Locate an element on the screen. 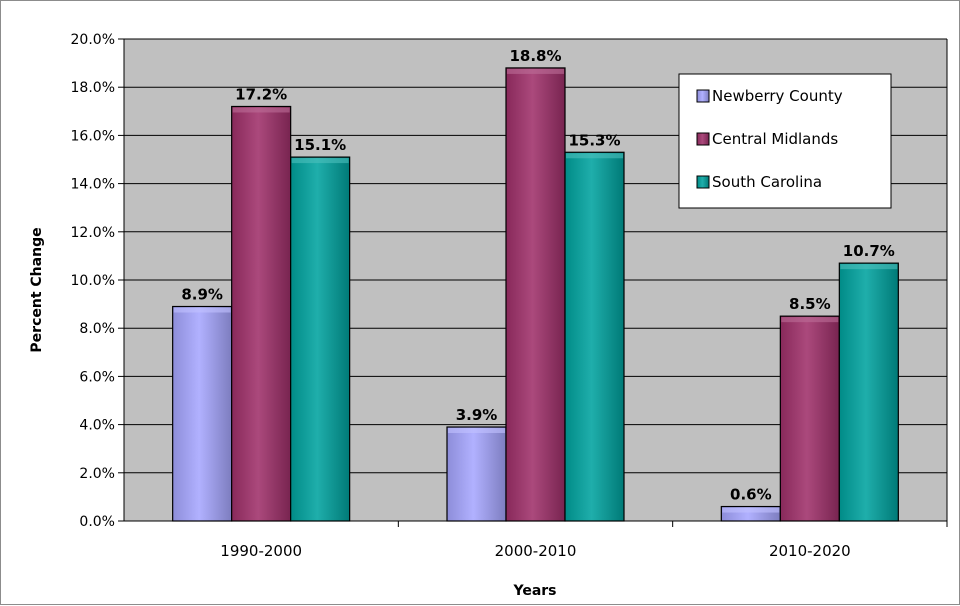 The width and height of the screenshot is (960, 606). legend-box is located at coordinates (785, 141).